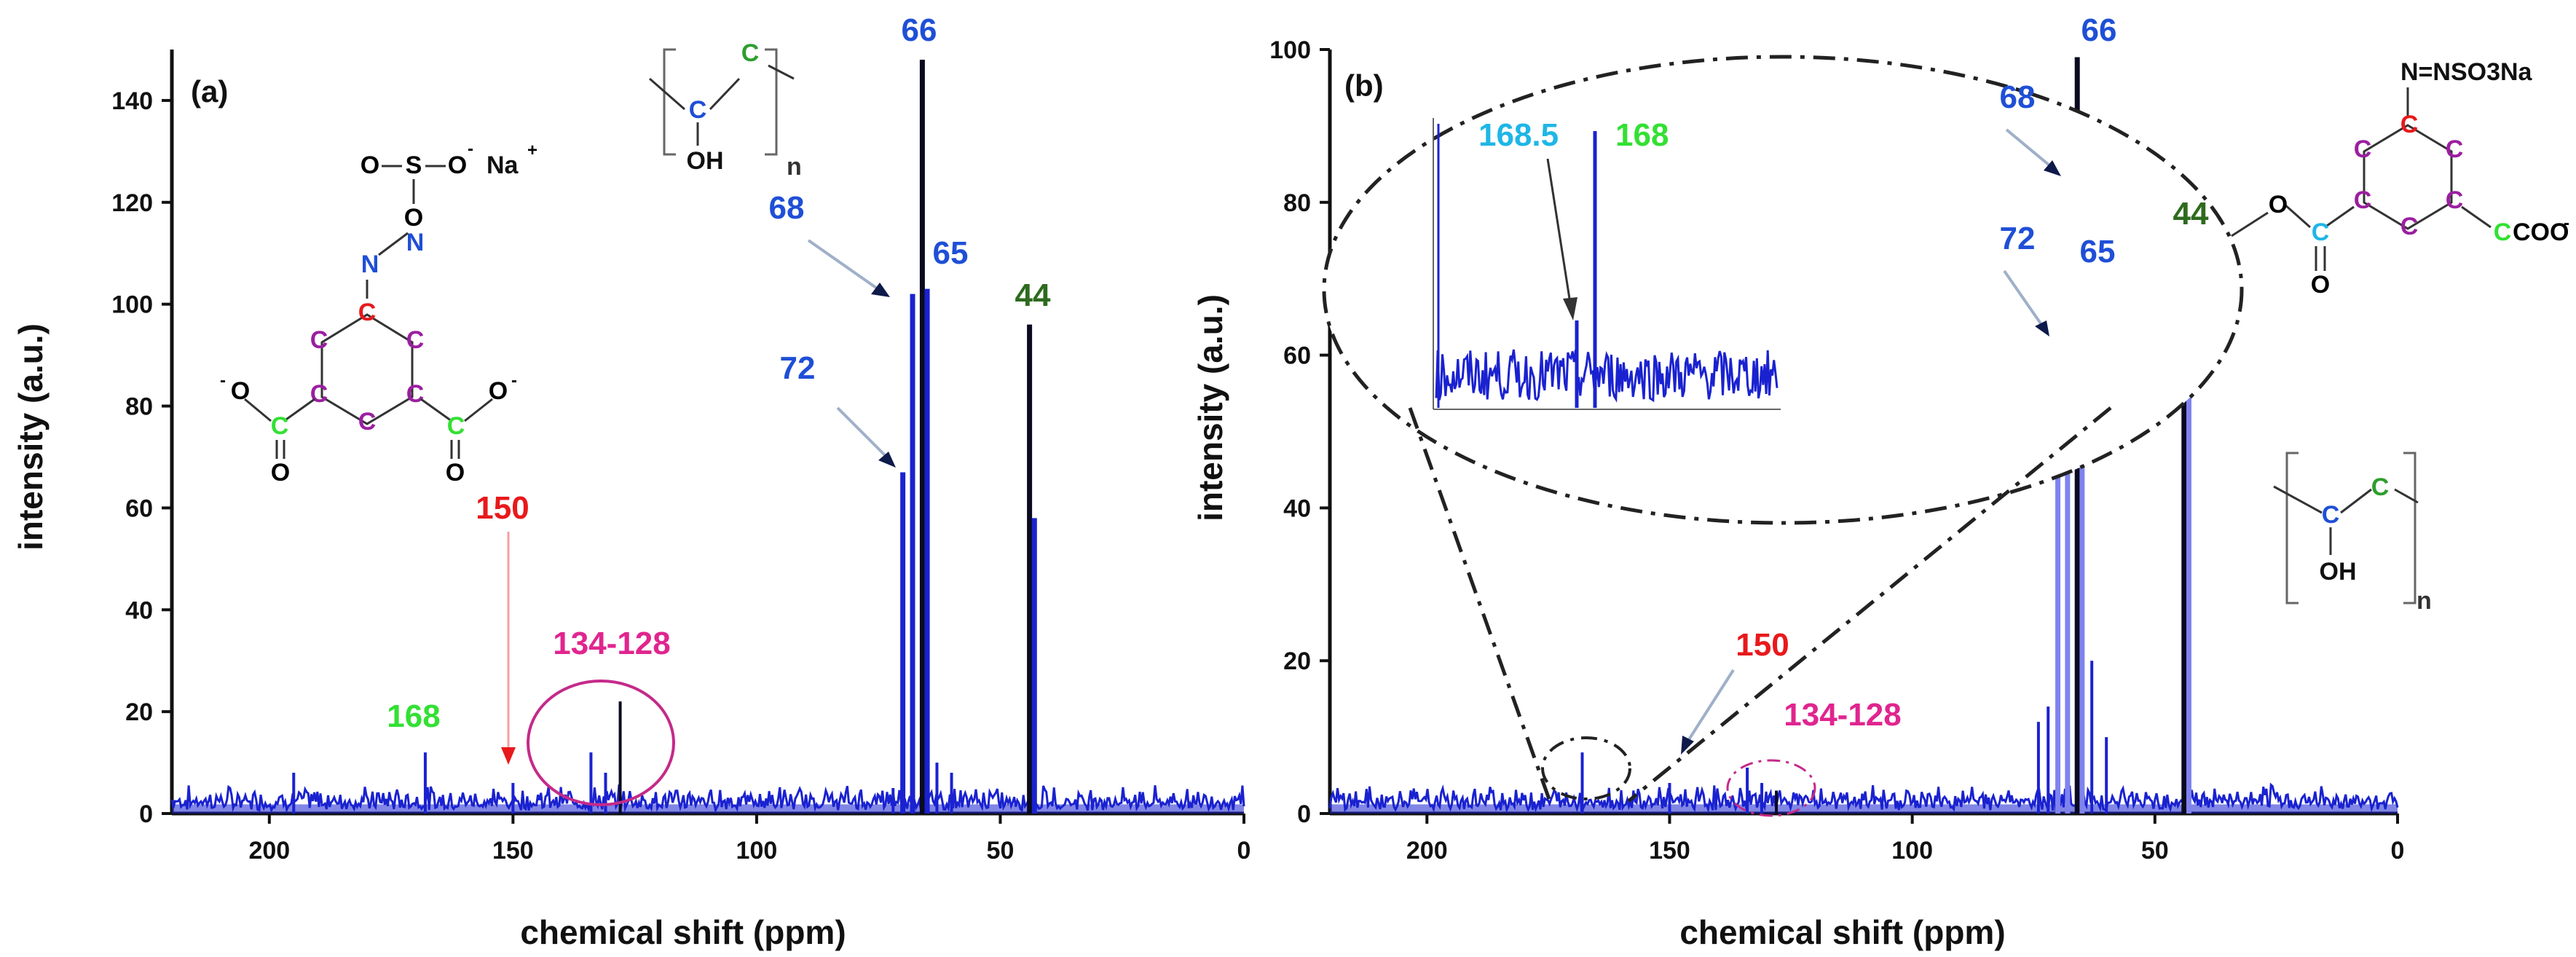  What do you see at coordinates (698, 522) in the screenshot?
I see `panel-a-arrows` at bounding box center [698, 522].